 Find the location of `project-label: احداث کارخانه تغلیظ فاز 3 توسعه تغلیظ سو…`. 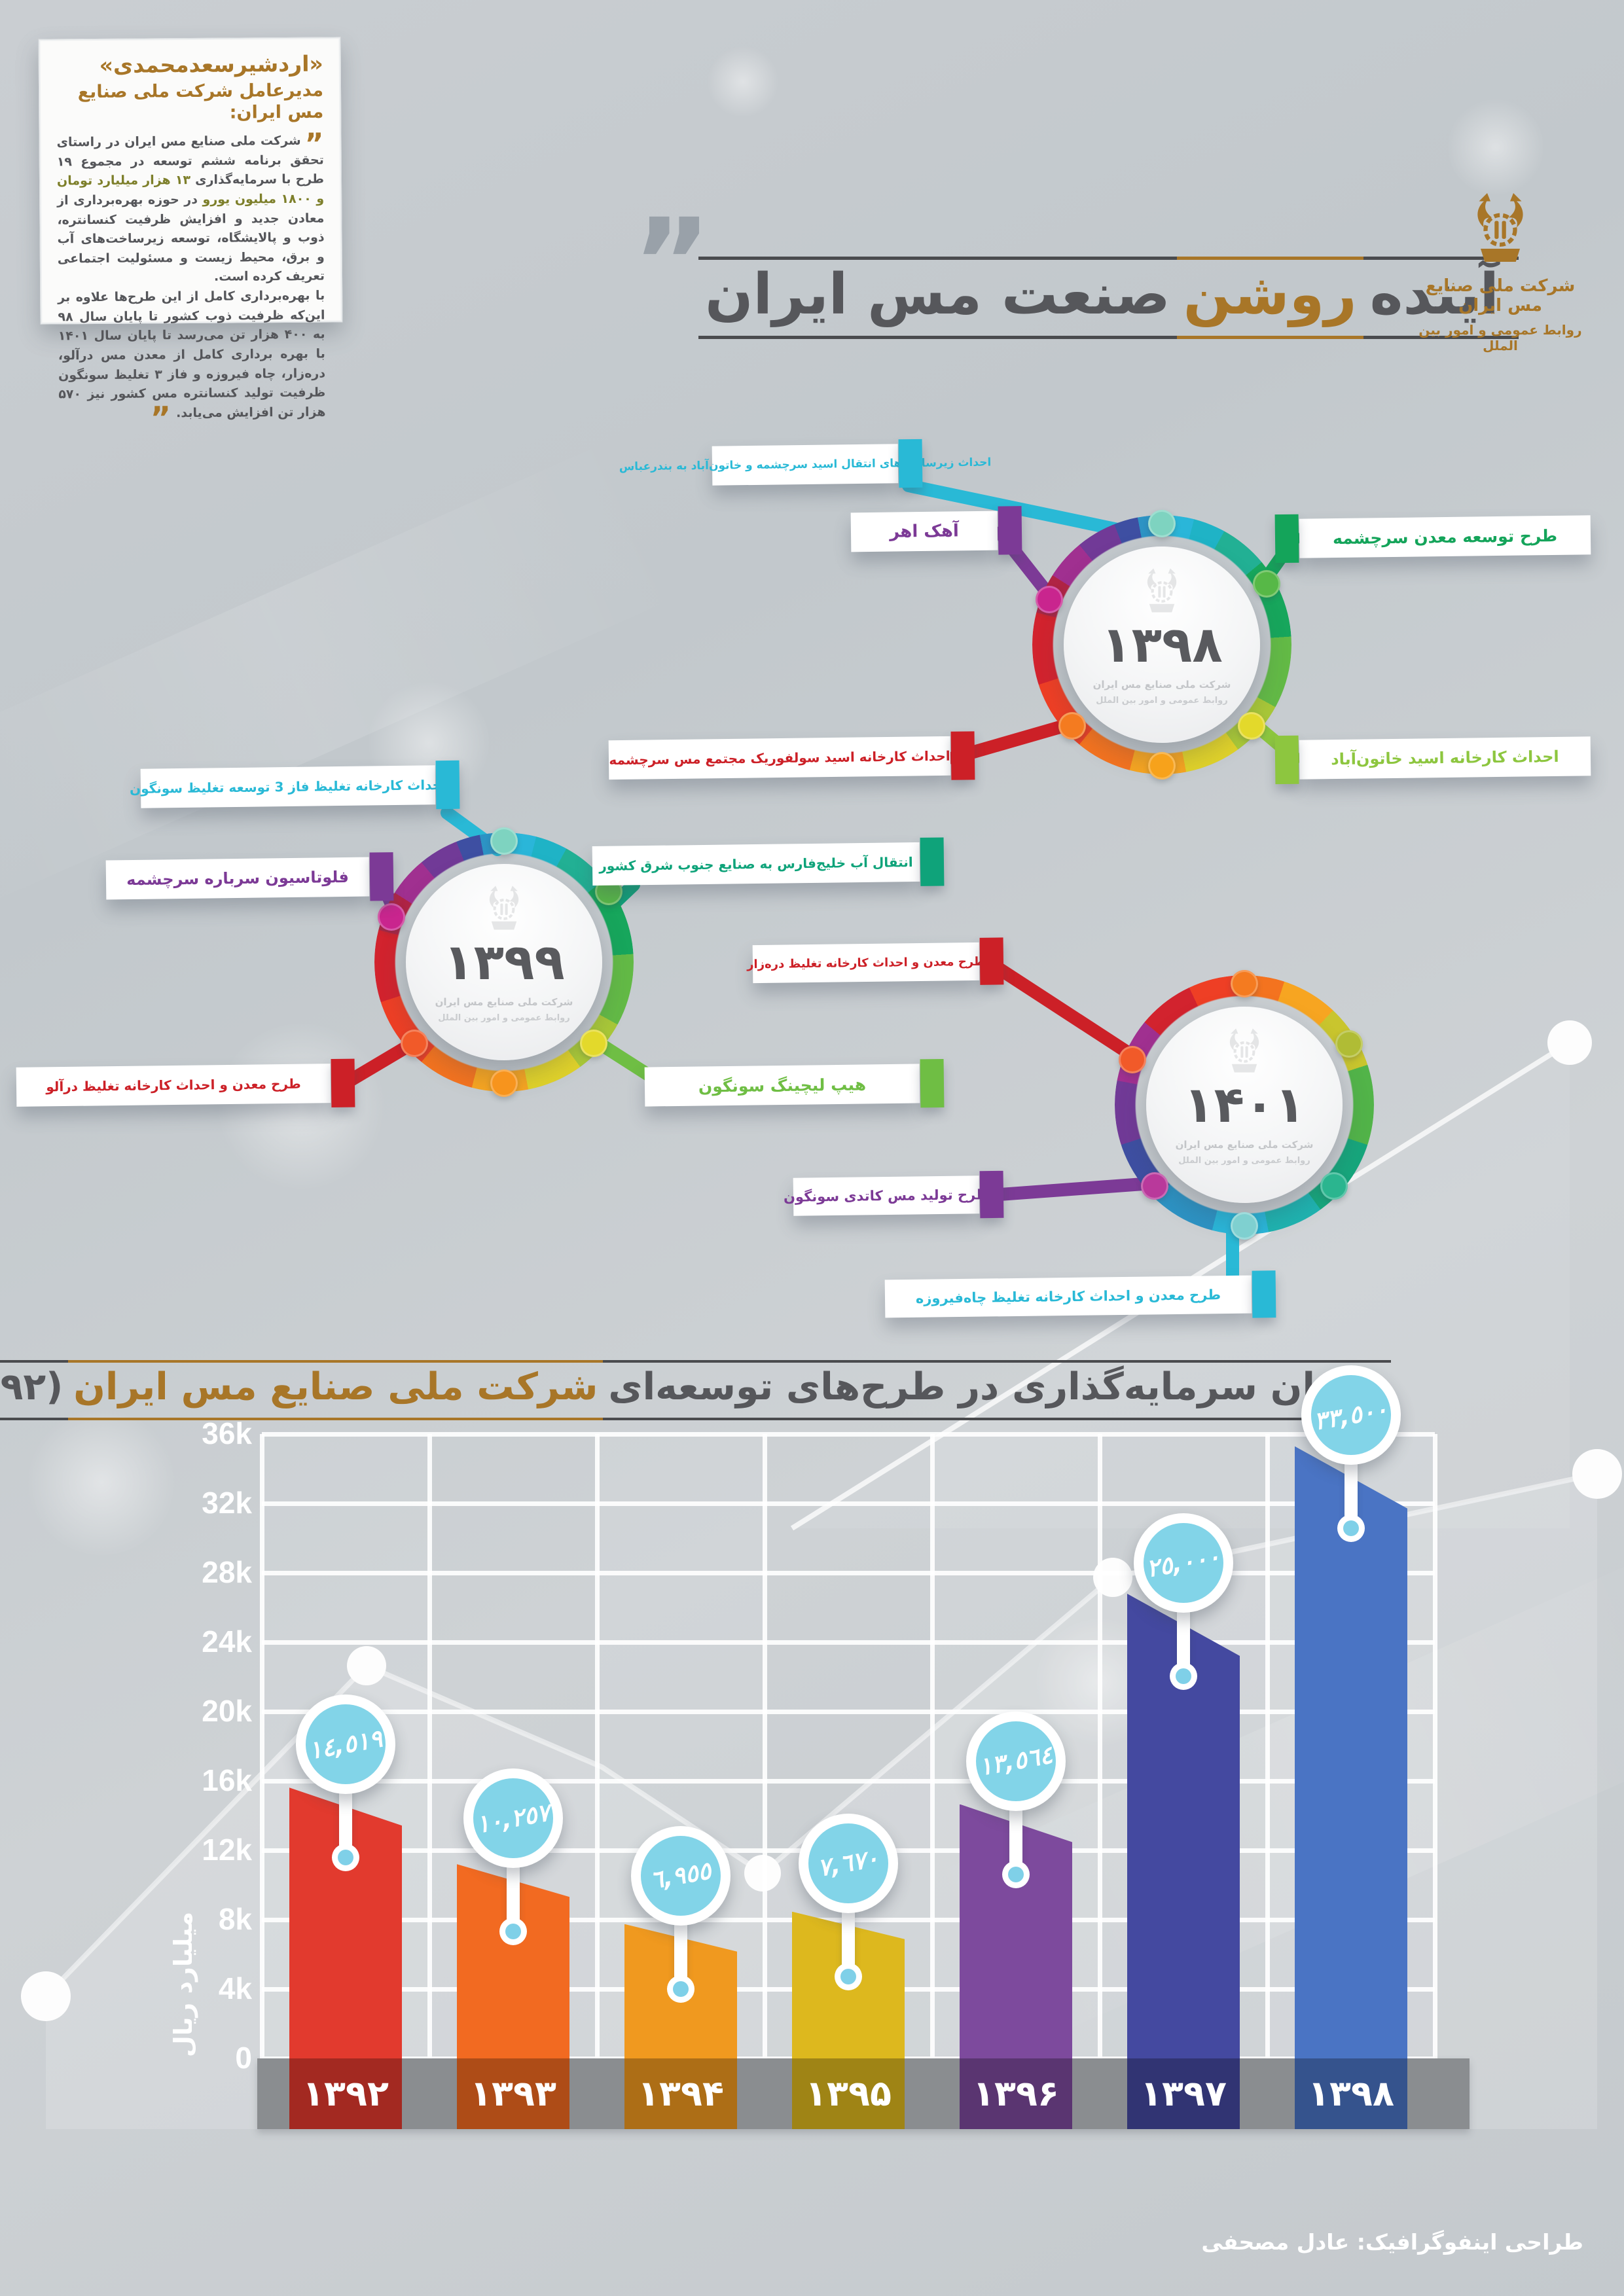

project-label: احداث کارخانه تغلیظ فاز 3 توسعه تغلیظ سو… is located at coordinates (295, 785).